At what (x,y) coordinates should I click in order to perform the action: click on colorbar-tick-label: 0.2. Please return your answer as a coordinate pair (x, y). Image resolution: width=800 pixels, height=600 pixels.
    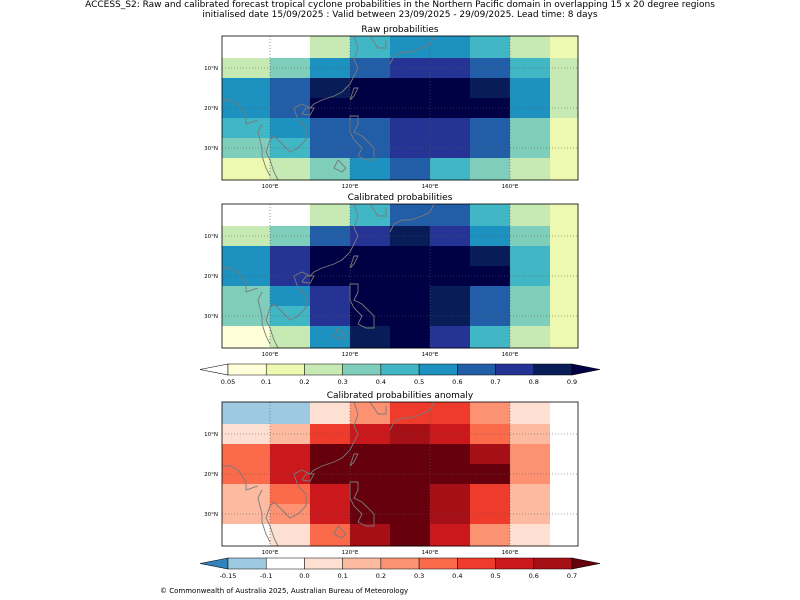
    Looking at the image, I should click on (304, 382).